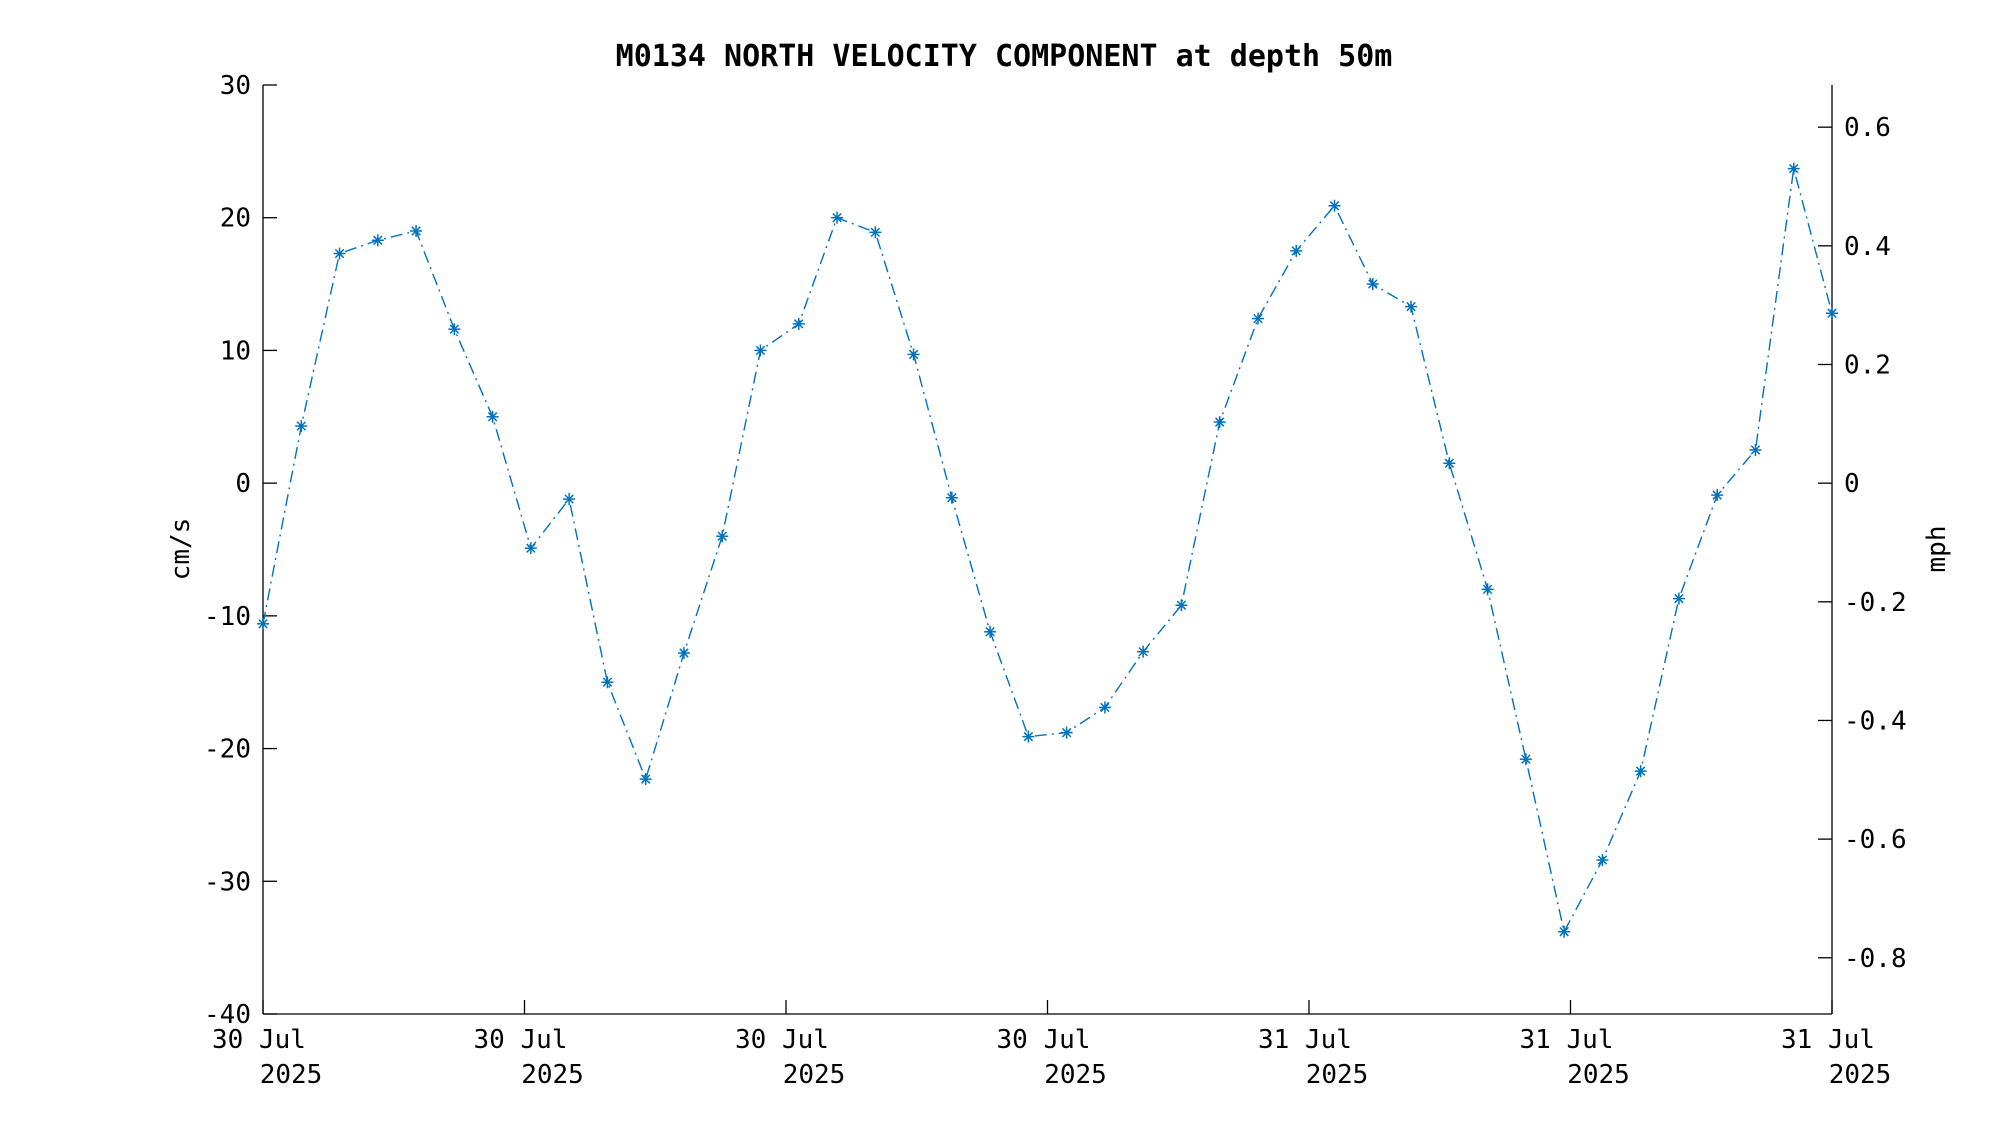 The width and height of the screenshot is (2000, 1125). What do you see at coordinates (235, 86) in the screenshot?
I see `y-tick-label: 30` at bounding box center [235, 86].